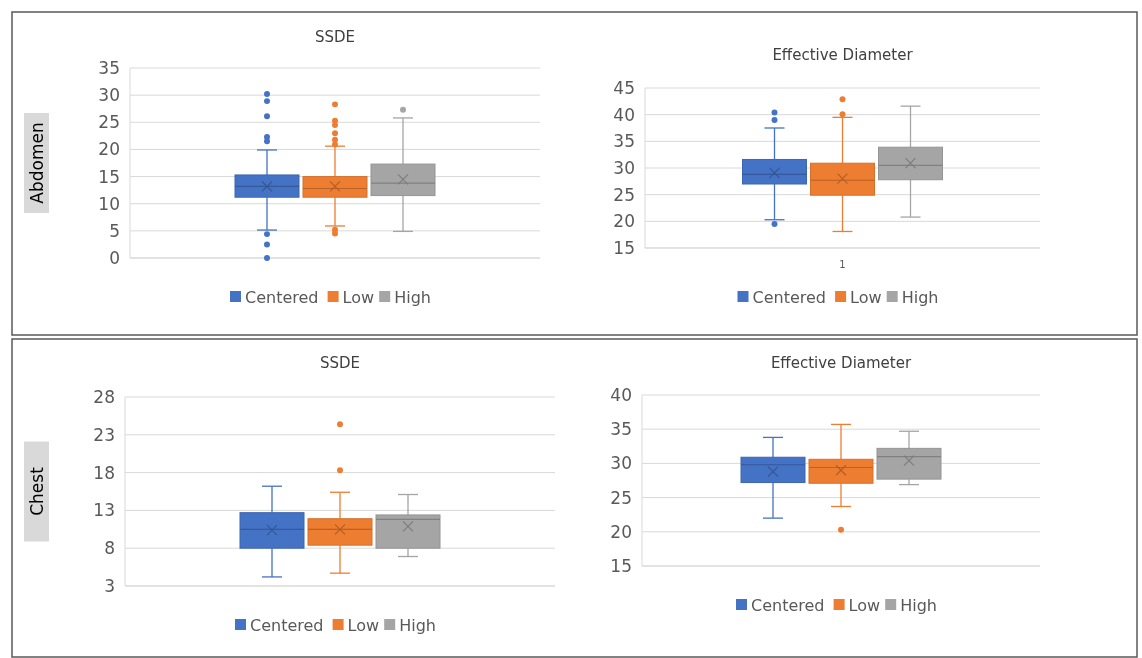 This screenshot has height=658, width=1142. Describe the element at coordinates (842, 264) in the screenshot. I see `x-tick-label: 1` at that location.